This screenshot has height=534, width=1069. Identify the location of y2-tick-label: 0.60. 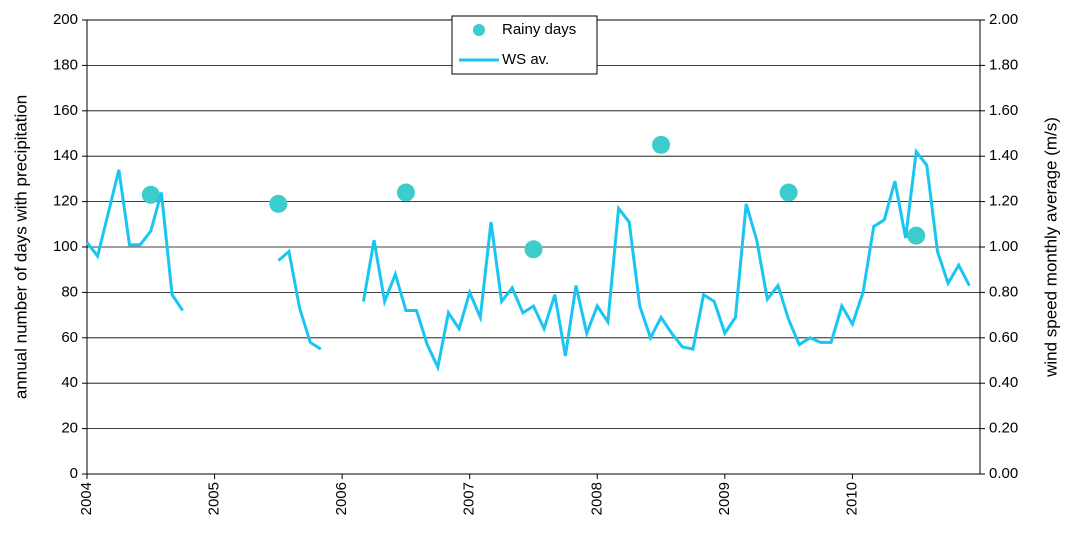
(1003, 337).